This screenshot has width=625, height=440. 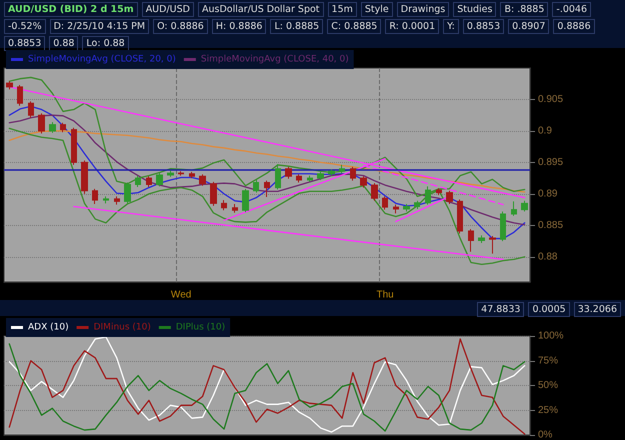 I want to click on y-tick-label: 25%, so click(x=548, y=410).